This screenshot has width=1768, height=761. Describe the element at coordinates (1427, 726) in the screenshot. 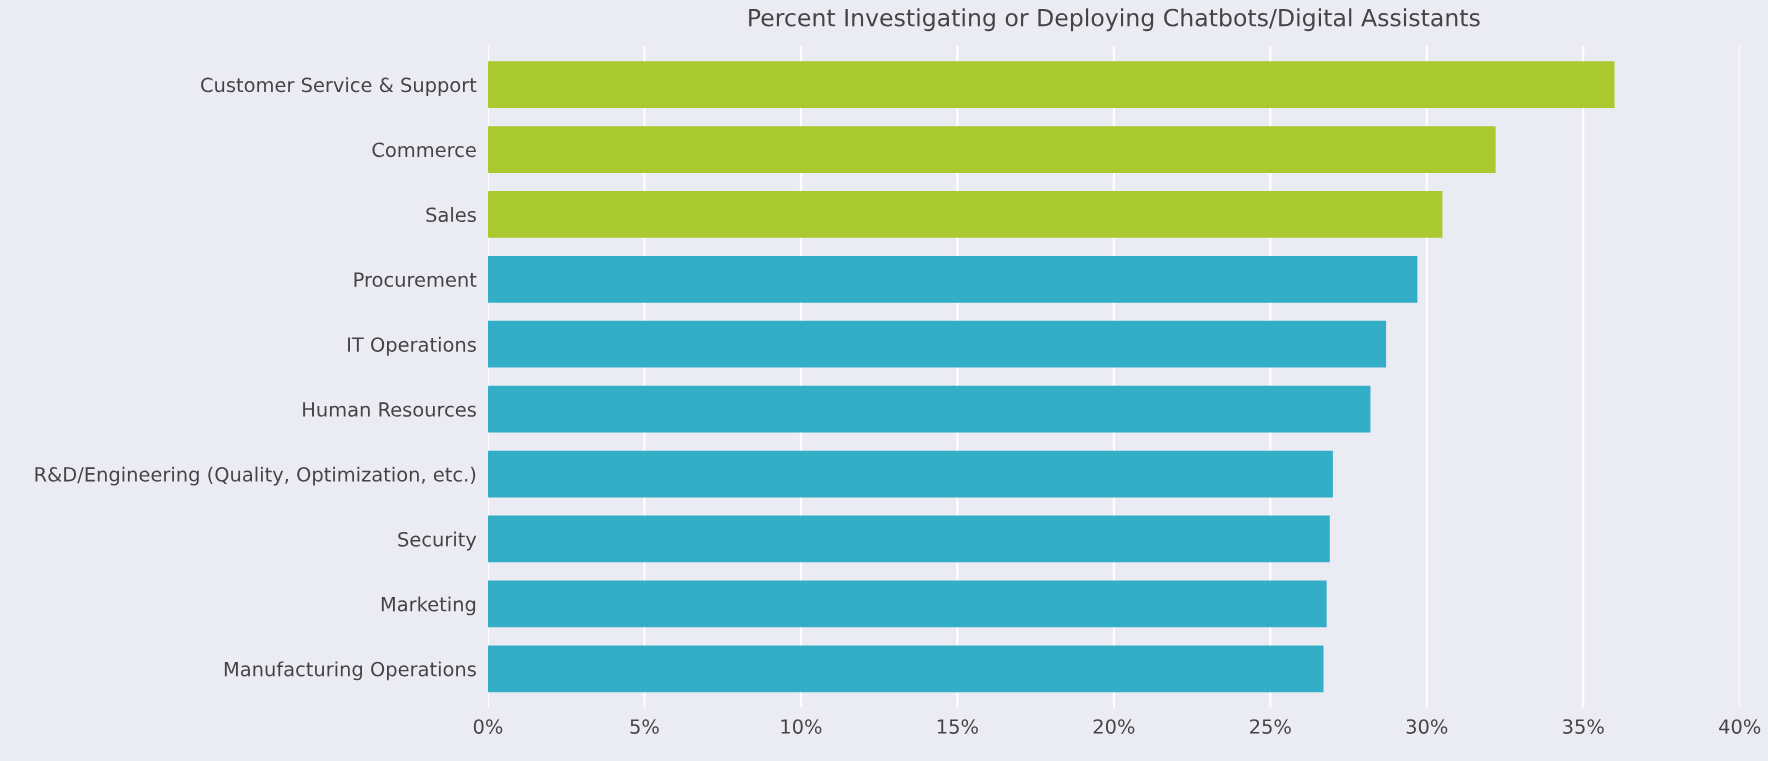

I see `x-tick-label: 30%` at that location.